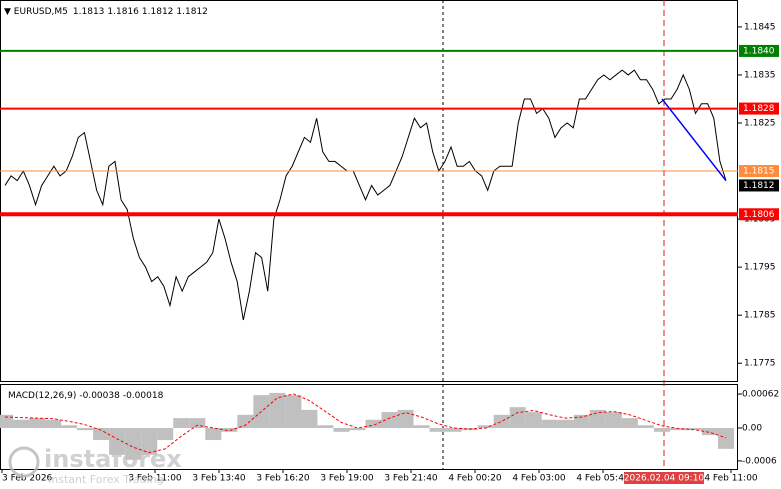 The width and height of the screenshot is (781, 489). I want to click on low: 1.1812, so click(158, 12).